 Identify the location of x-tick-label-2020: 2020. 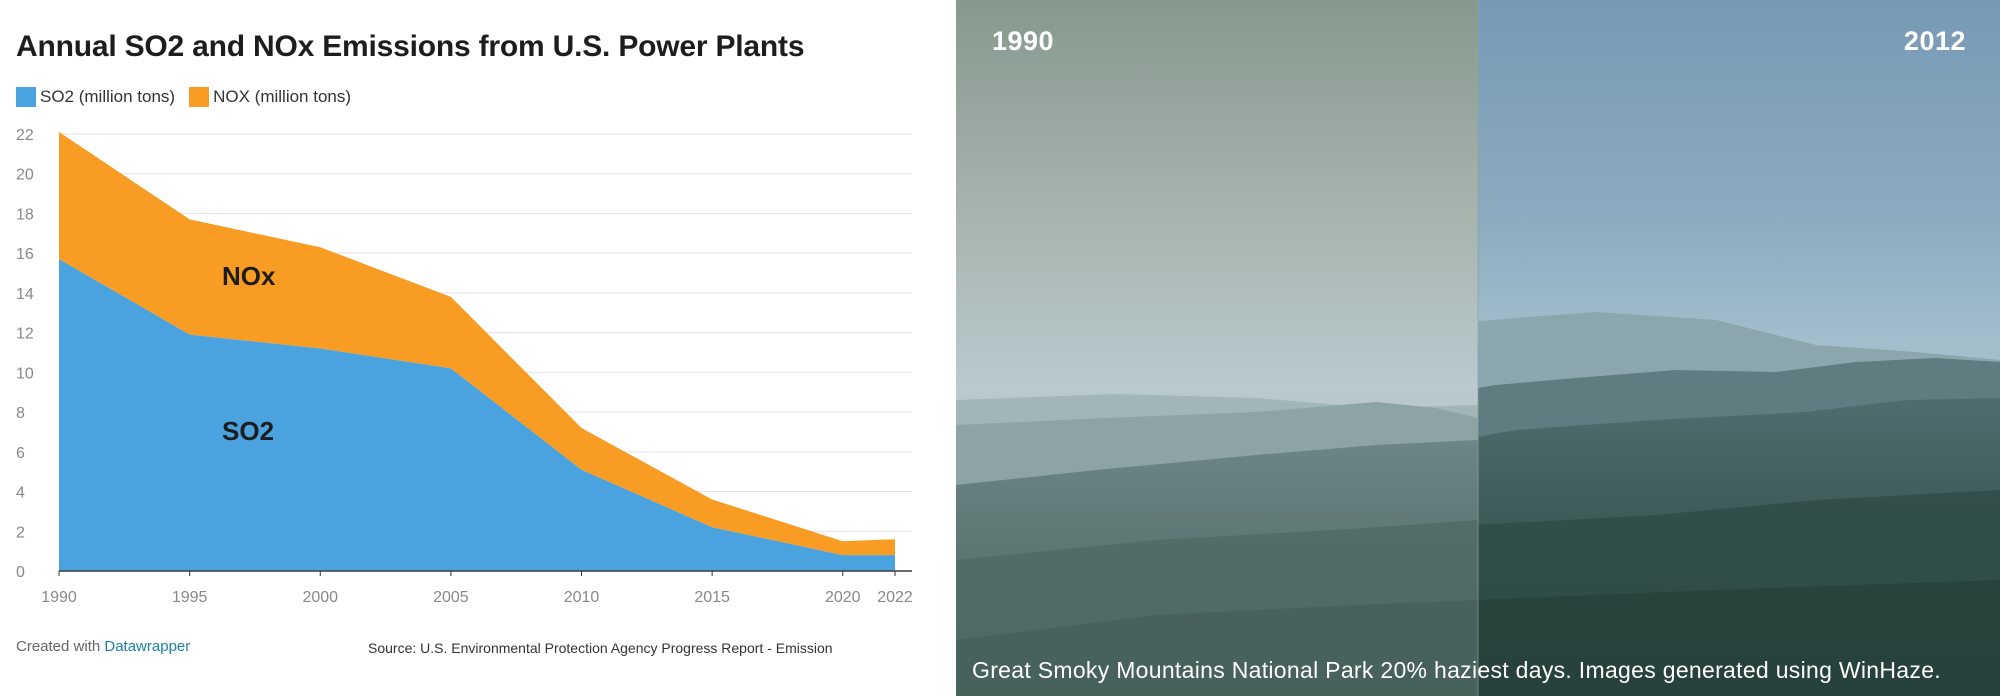
(843, 597).